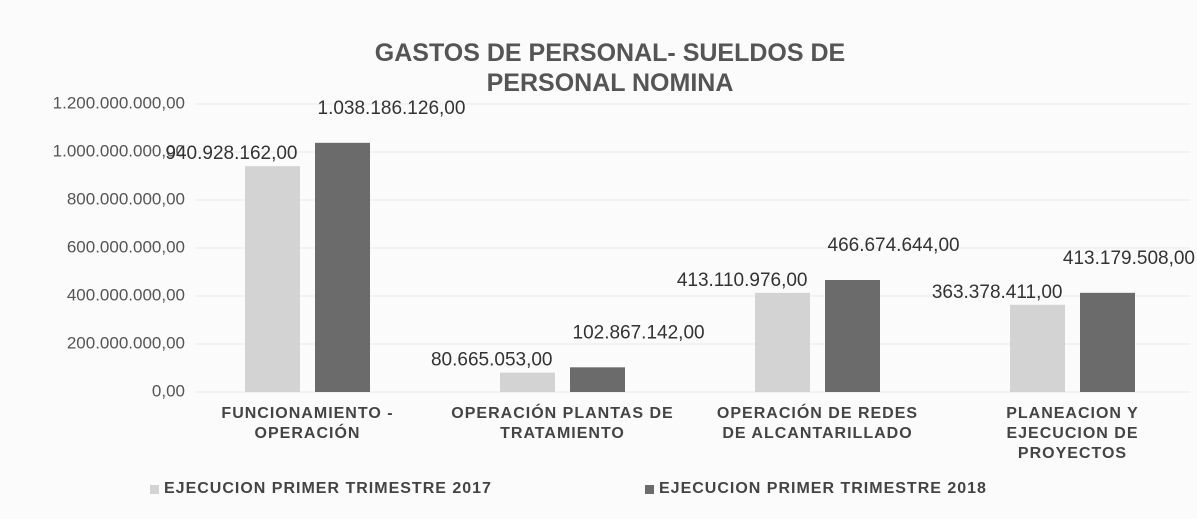 Image resolution: width=1197 pixels, height=519 pixels. What do you see at coordinates (328, 488) in the screenshot?
I see `legend-label: EJECUCION PRIMER TRIMESTRE 2017` at bounding box center [328, 488].